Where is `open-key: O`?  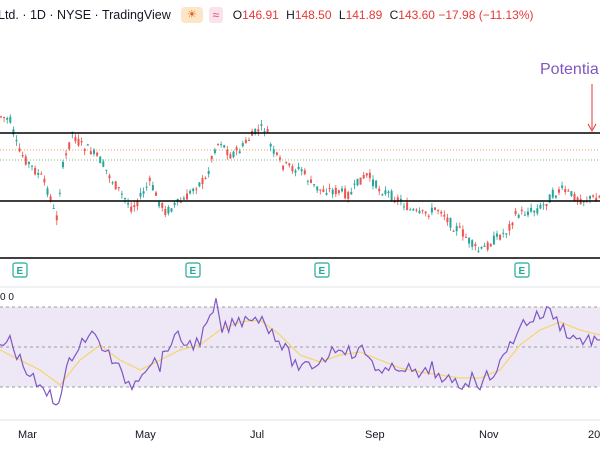 open-key: O is located at coordinates (237, 15).